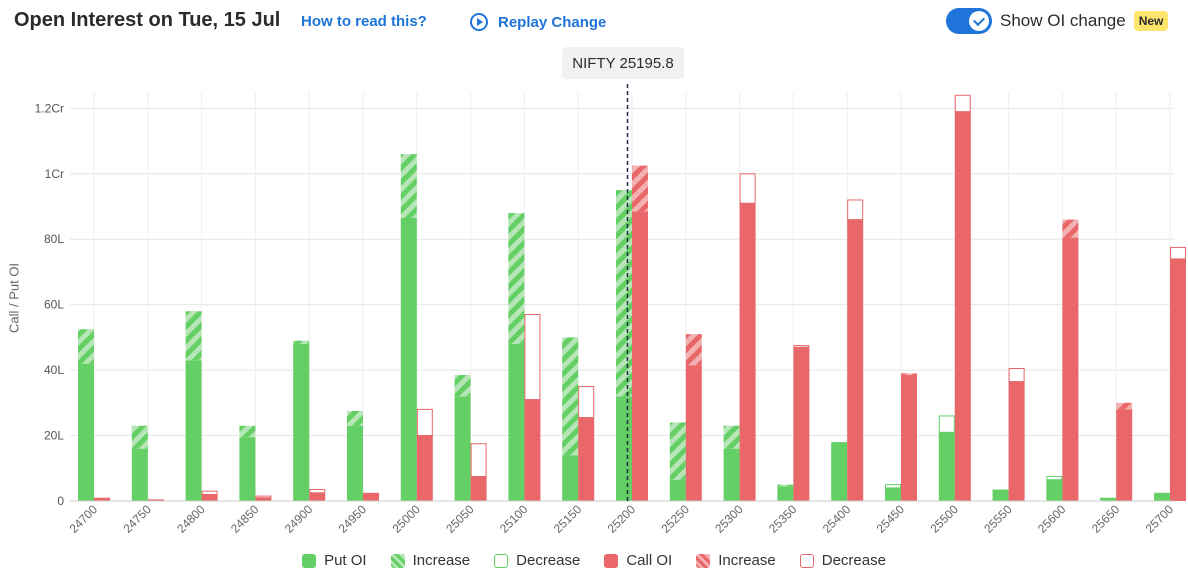 Image resolution: width=1188 pixels, height=582 pixels. I want to click on x-tick-label: 25200, so click(622, 519).